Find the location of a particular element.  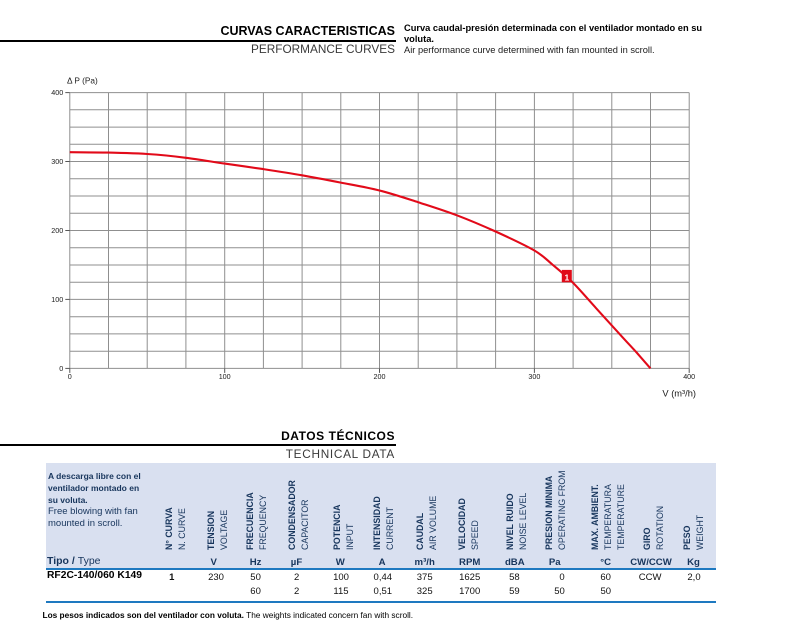

svg-text: 1 is located at coordinates (567, 277).